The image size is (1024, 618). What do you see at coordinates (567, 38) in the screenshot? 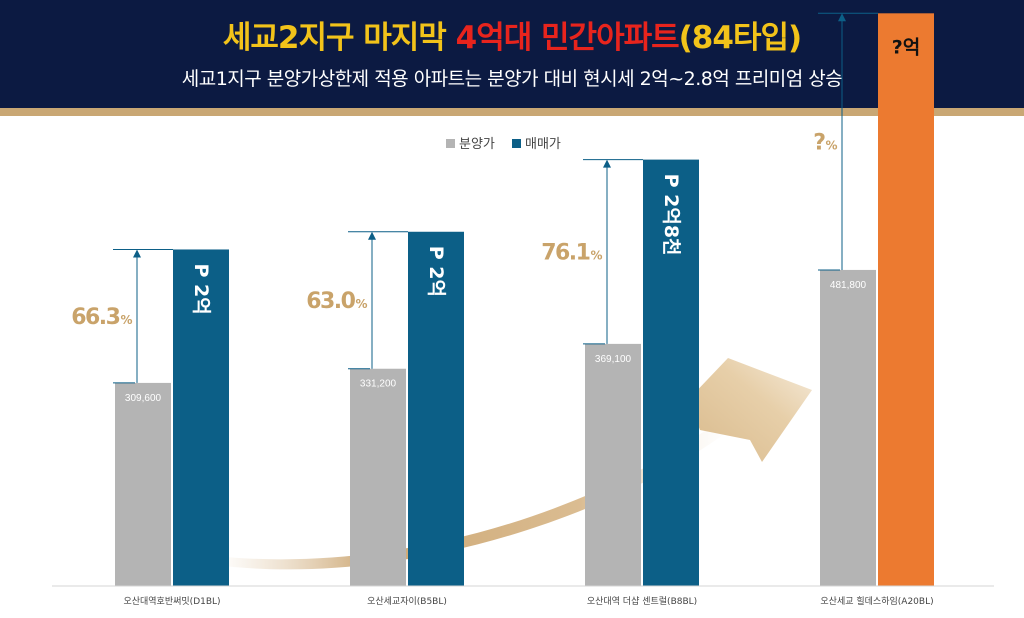
I see `title-part2: 4억대 민간아파트` at bounding box center [567, 38].